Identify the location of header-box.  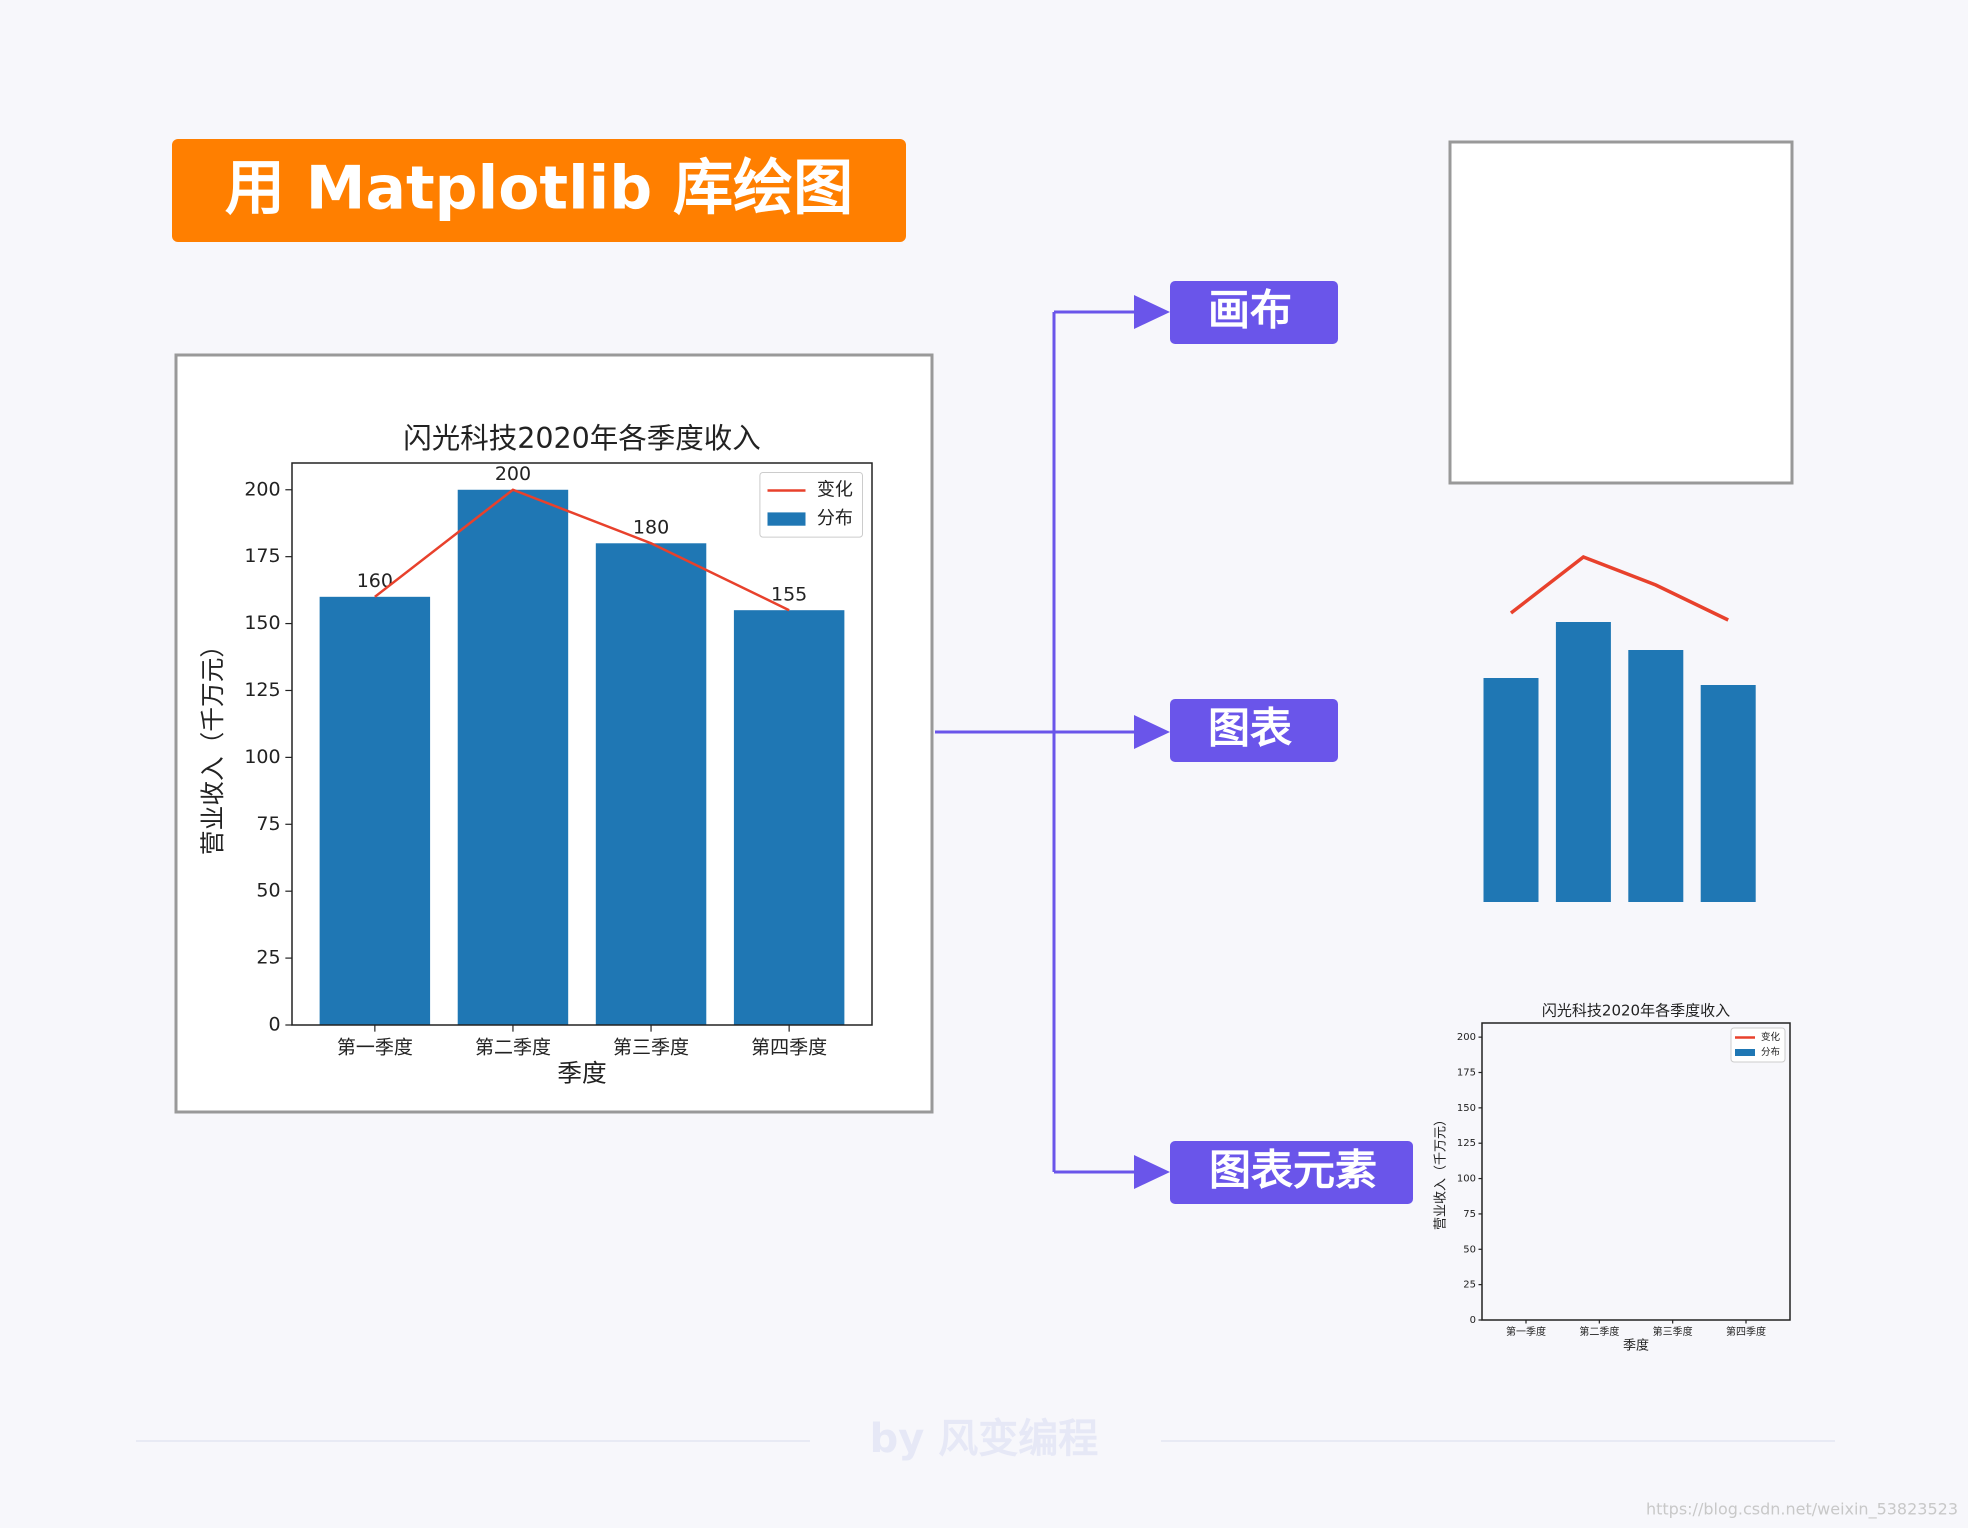
(539, 190).